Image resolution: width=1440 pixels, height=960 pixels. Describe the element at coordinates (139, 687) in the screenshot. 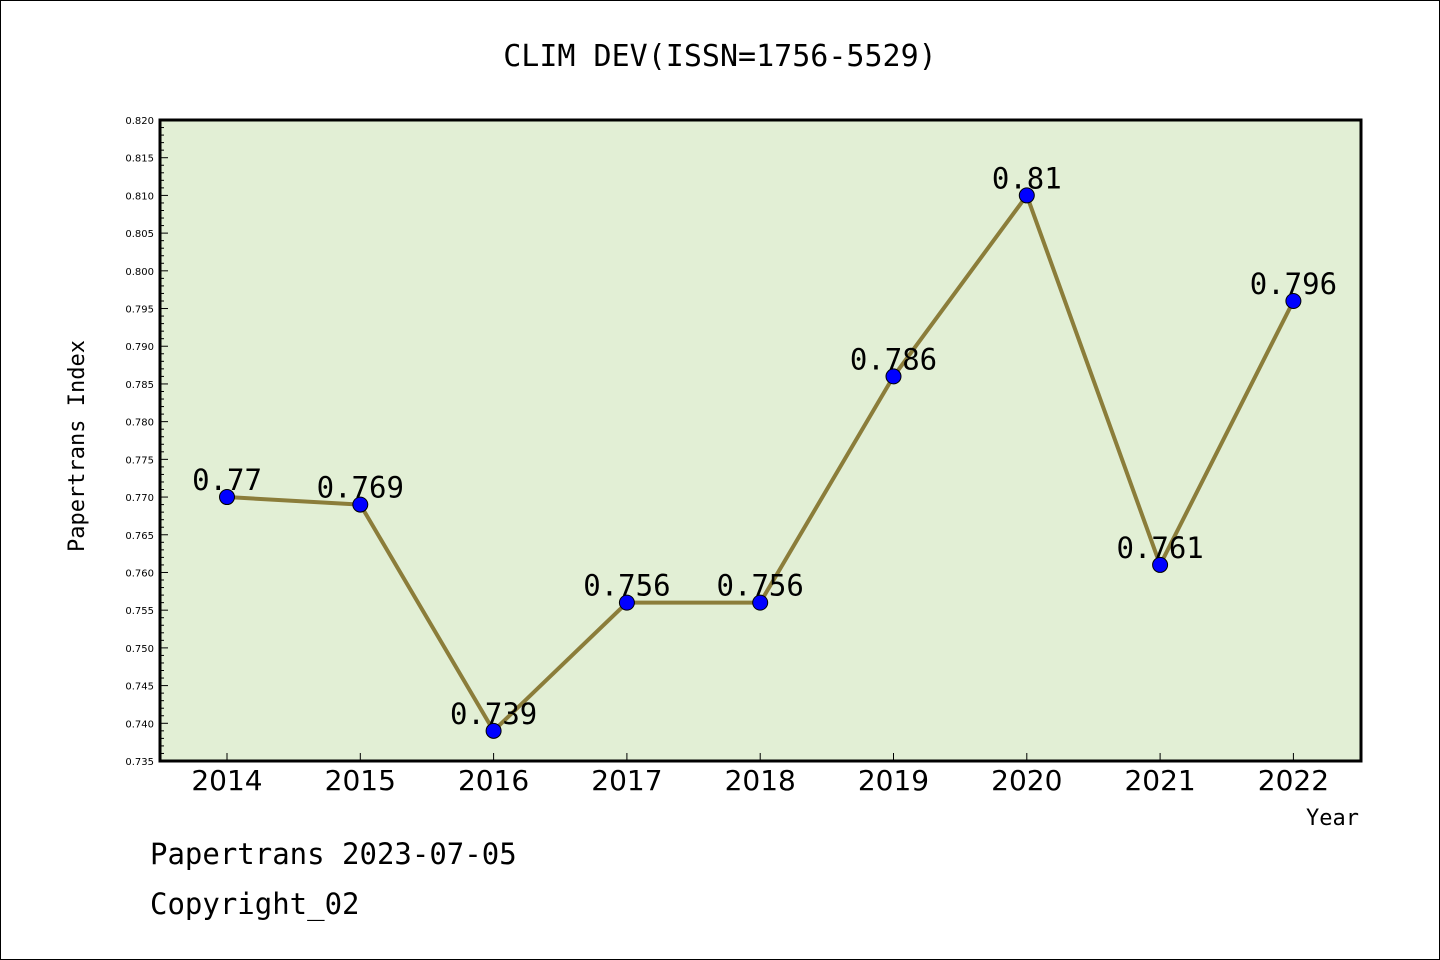

I see `y-tick-label: 0.745` at that location.